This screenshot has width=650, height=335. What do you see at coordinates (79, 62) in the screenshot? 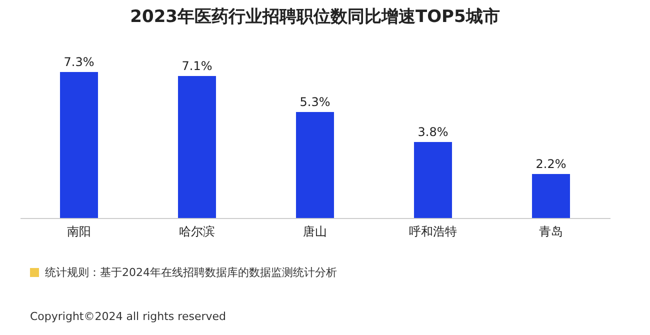
I see `data-label: 7.3%` at bounding box center [79, 62].